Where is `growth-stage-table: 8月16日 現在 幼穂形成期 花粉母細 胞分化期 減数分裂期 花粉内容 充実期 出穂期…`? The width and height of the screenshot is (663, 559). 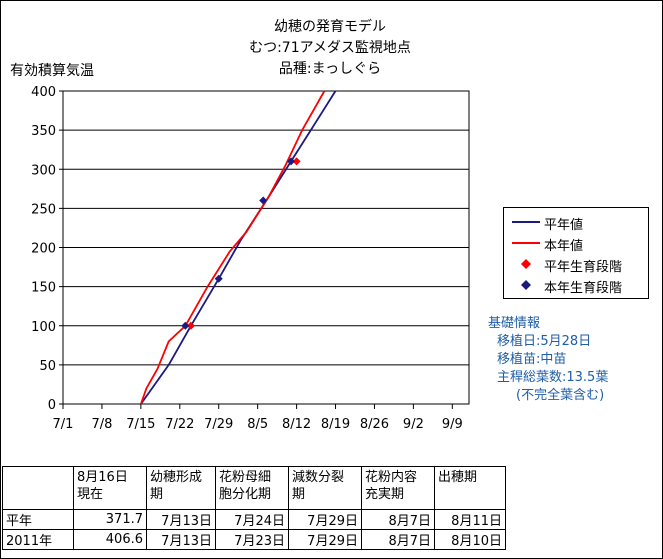 growth-stage-table: 8月16日 現在 幼穂形成期 花粉母細 胞分化期 減数分裂期 花粉内容 充実期 出穂期… is located at coordinates (254, 508).